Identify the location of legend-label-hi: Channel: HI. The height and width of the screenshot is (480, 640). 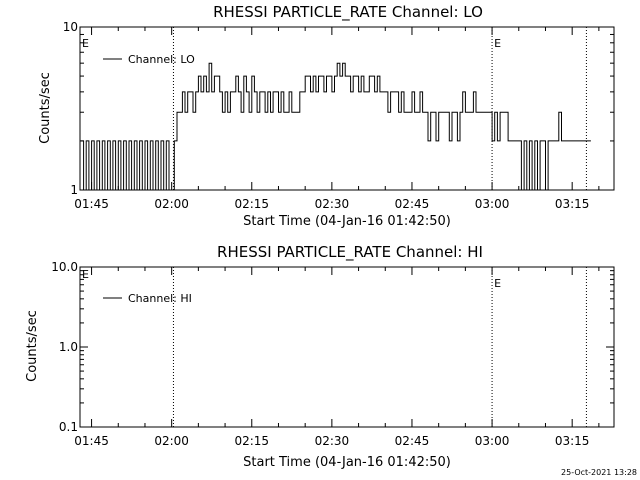
(160, 298).